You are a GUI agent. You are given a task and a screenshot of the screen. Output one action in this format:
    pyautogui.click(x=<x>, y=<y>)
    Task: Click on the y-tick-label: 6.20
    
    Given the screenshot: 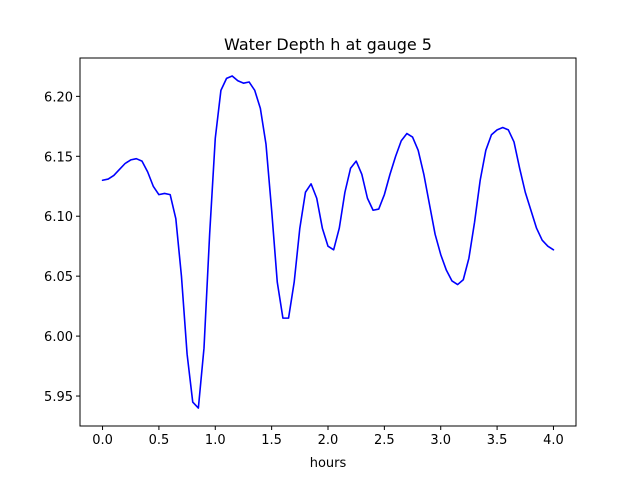 What is the action you would take?
    pyautogui.click(x=58, y=97)
    